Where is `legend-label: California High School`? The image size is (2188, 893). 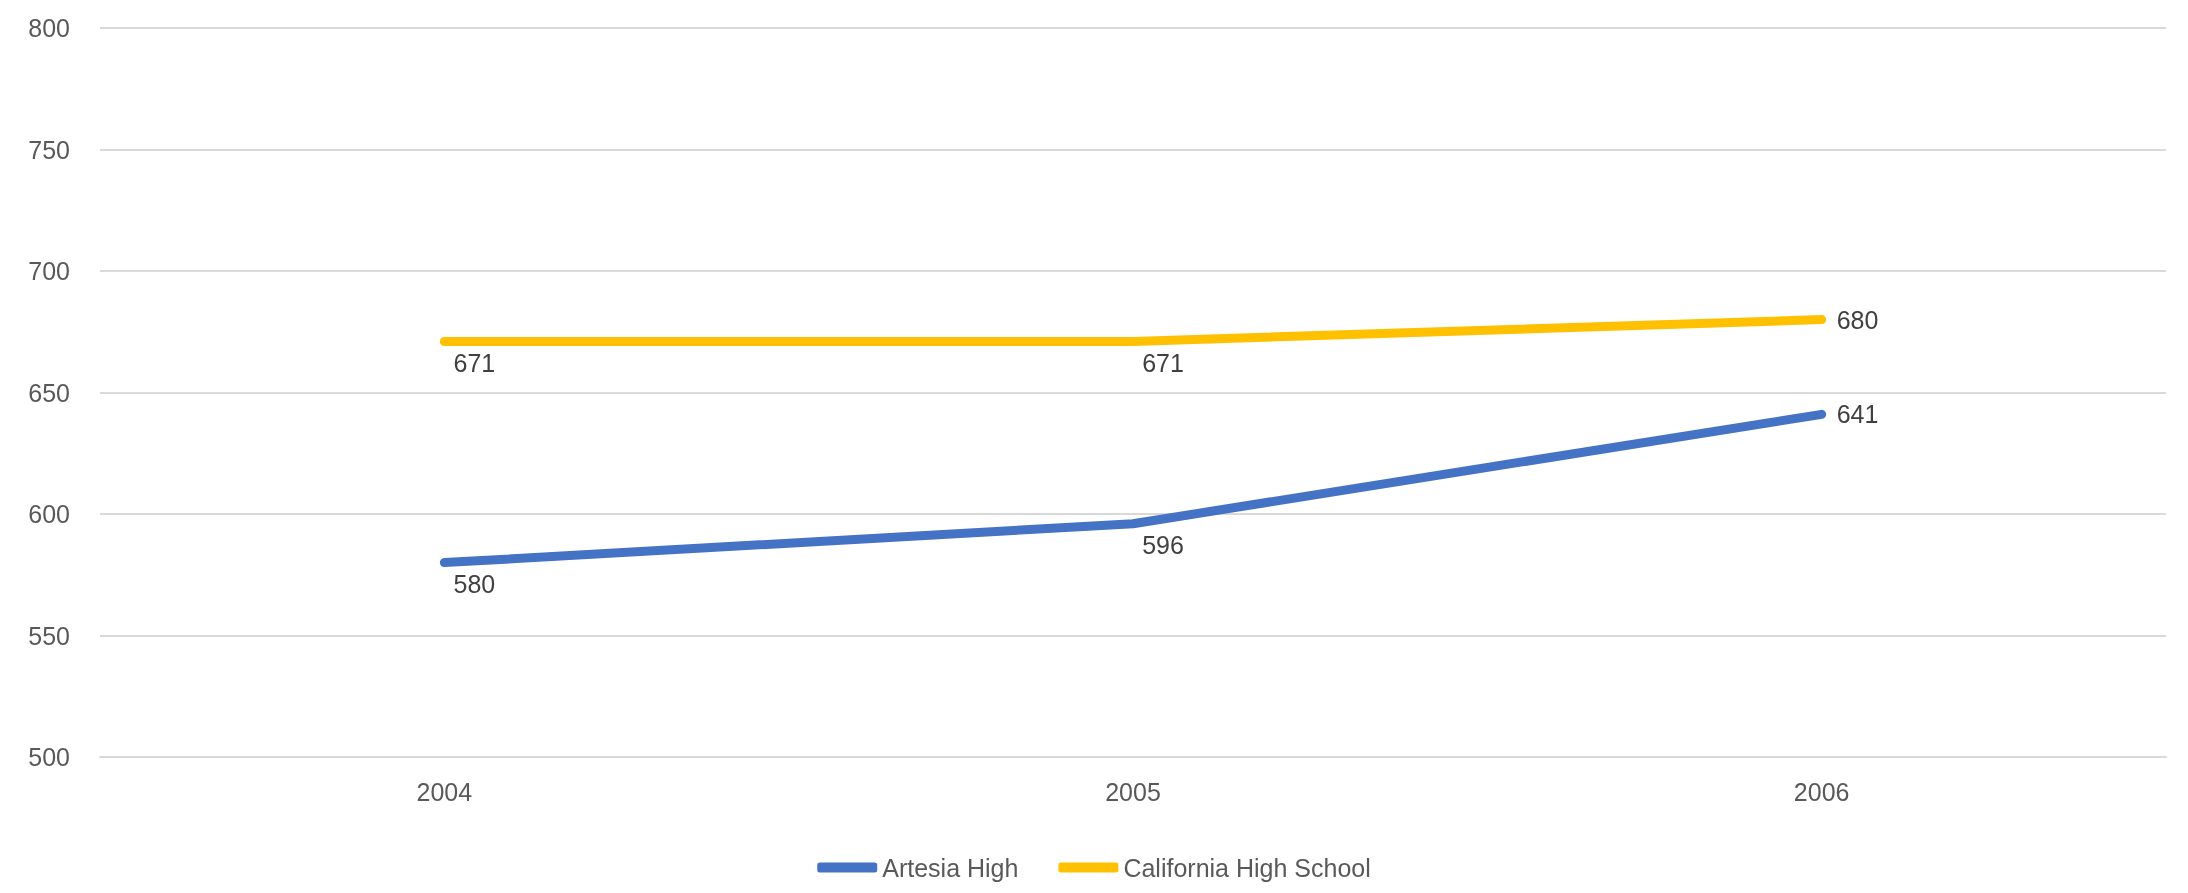
legend-label: California High School is located at coordinates (1247, 867).